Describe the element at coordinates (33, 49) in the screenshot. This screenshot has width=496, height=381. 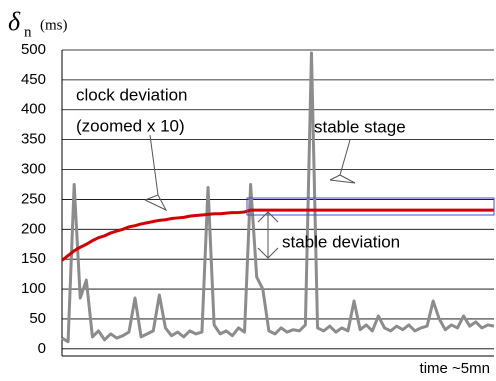
I see `y-tick-label: 500` at that location.